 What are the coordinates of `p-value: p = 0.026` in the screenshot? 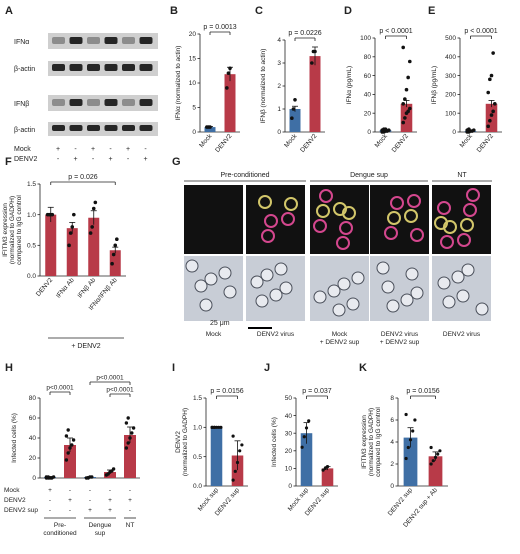 It's located at (82, 177).